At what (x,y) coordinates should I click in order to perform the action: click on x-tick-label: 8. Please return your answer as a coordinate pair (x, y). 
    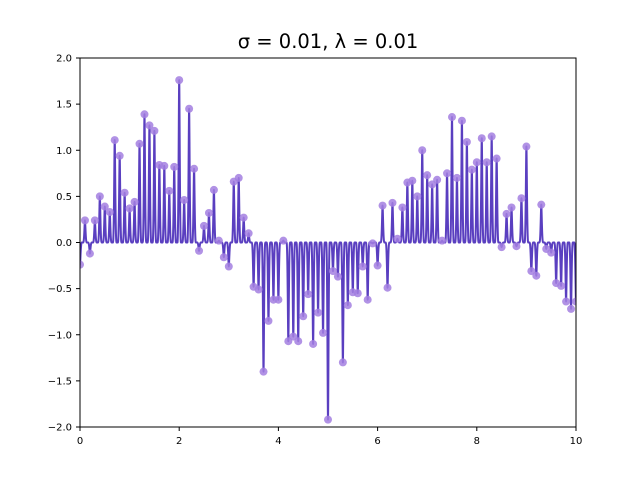
    Looking at the image, I should click on (477, 441).